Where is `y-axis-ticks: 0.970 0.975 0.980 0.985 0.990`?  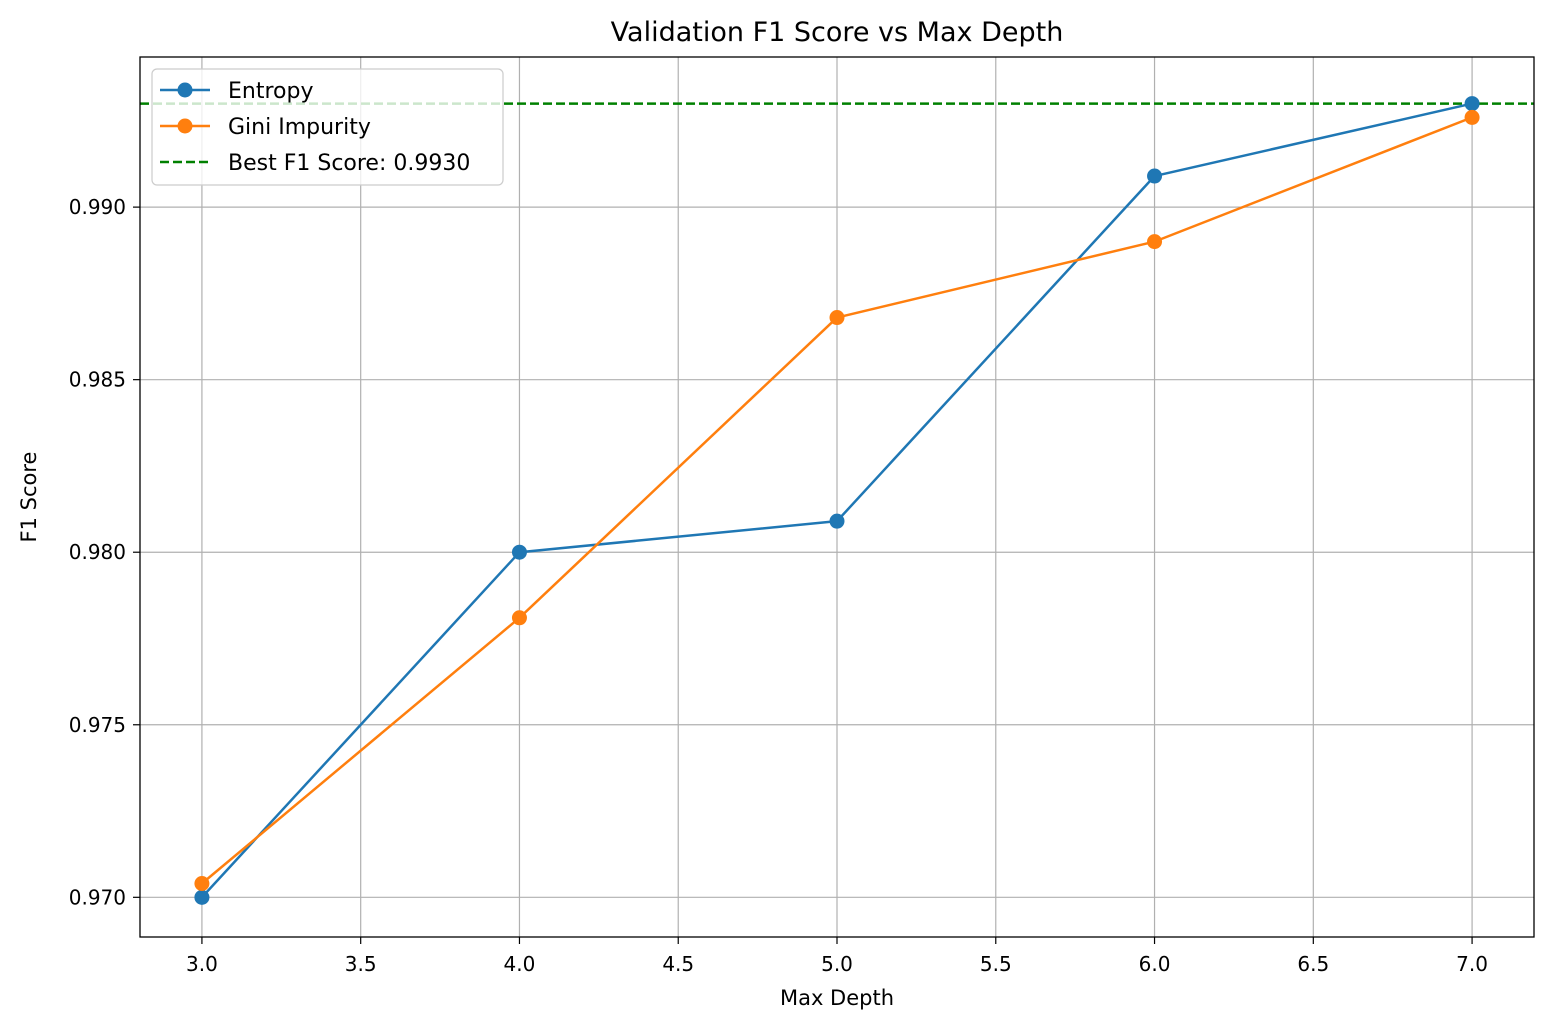 y-axis-ticks: 0.970 0.975 0.980 0.985 0.990 is located at coordinates (104, 552).